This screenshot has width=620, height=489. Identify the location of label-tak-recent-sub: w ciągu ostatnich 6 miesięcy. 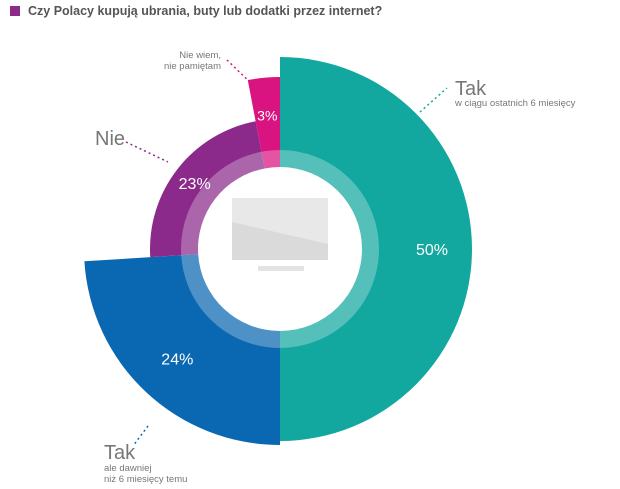
(515, 103).